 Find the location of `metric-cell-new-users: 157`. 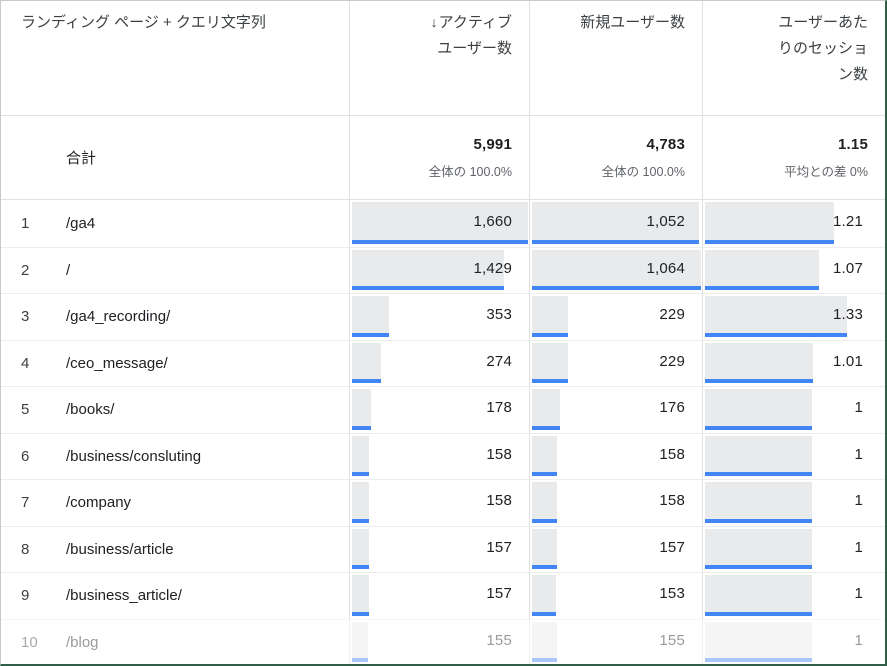

metric-cell-new-users: 157 is located at coordinates (616, 549).